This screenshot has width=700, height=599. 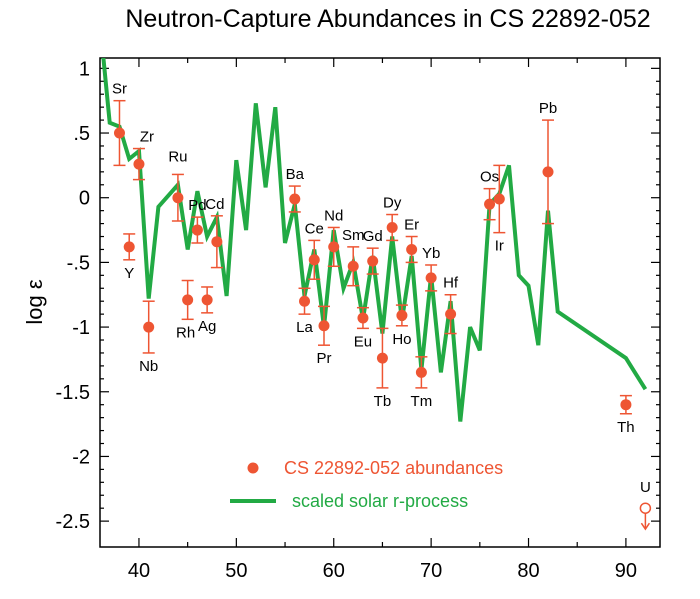 I want to click on data-point-Nd: Nd, so click(x=333, y=237).